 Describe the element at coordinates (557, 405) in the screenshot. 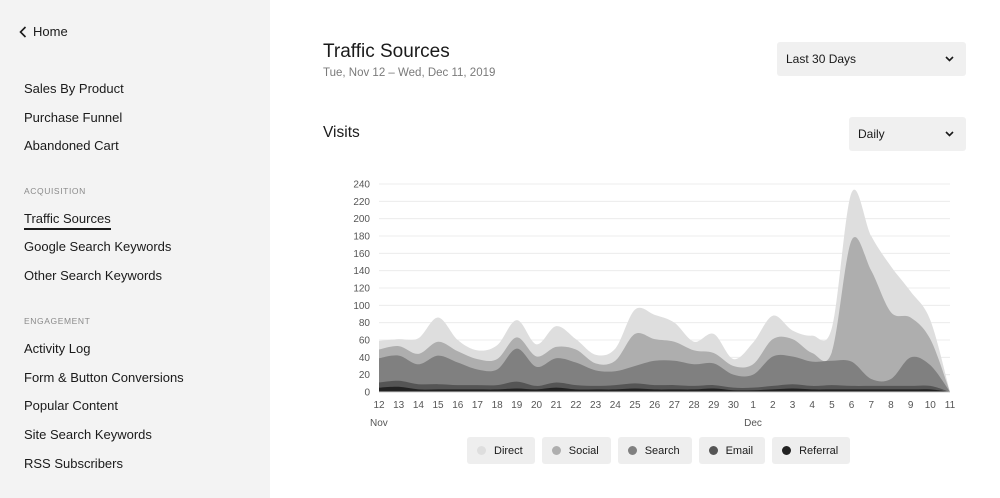

I see `x-tick-label: 21` at that location.